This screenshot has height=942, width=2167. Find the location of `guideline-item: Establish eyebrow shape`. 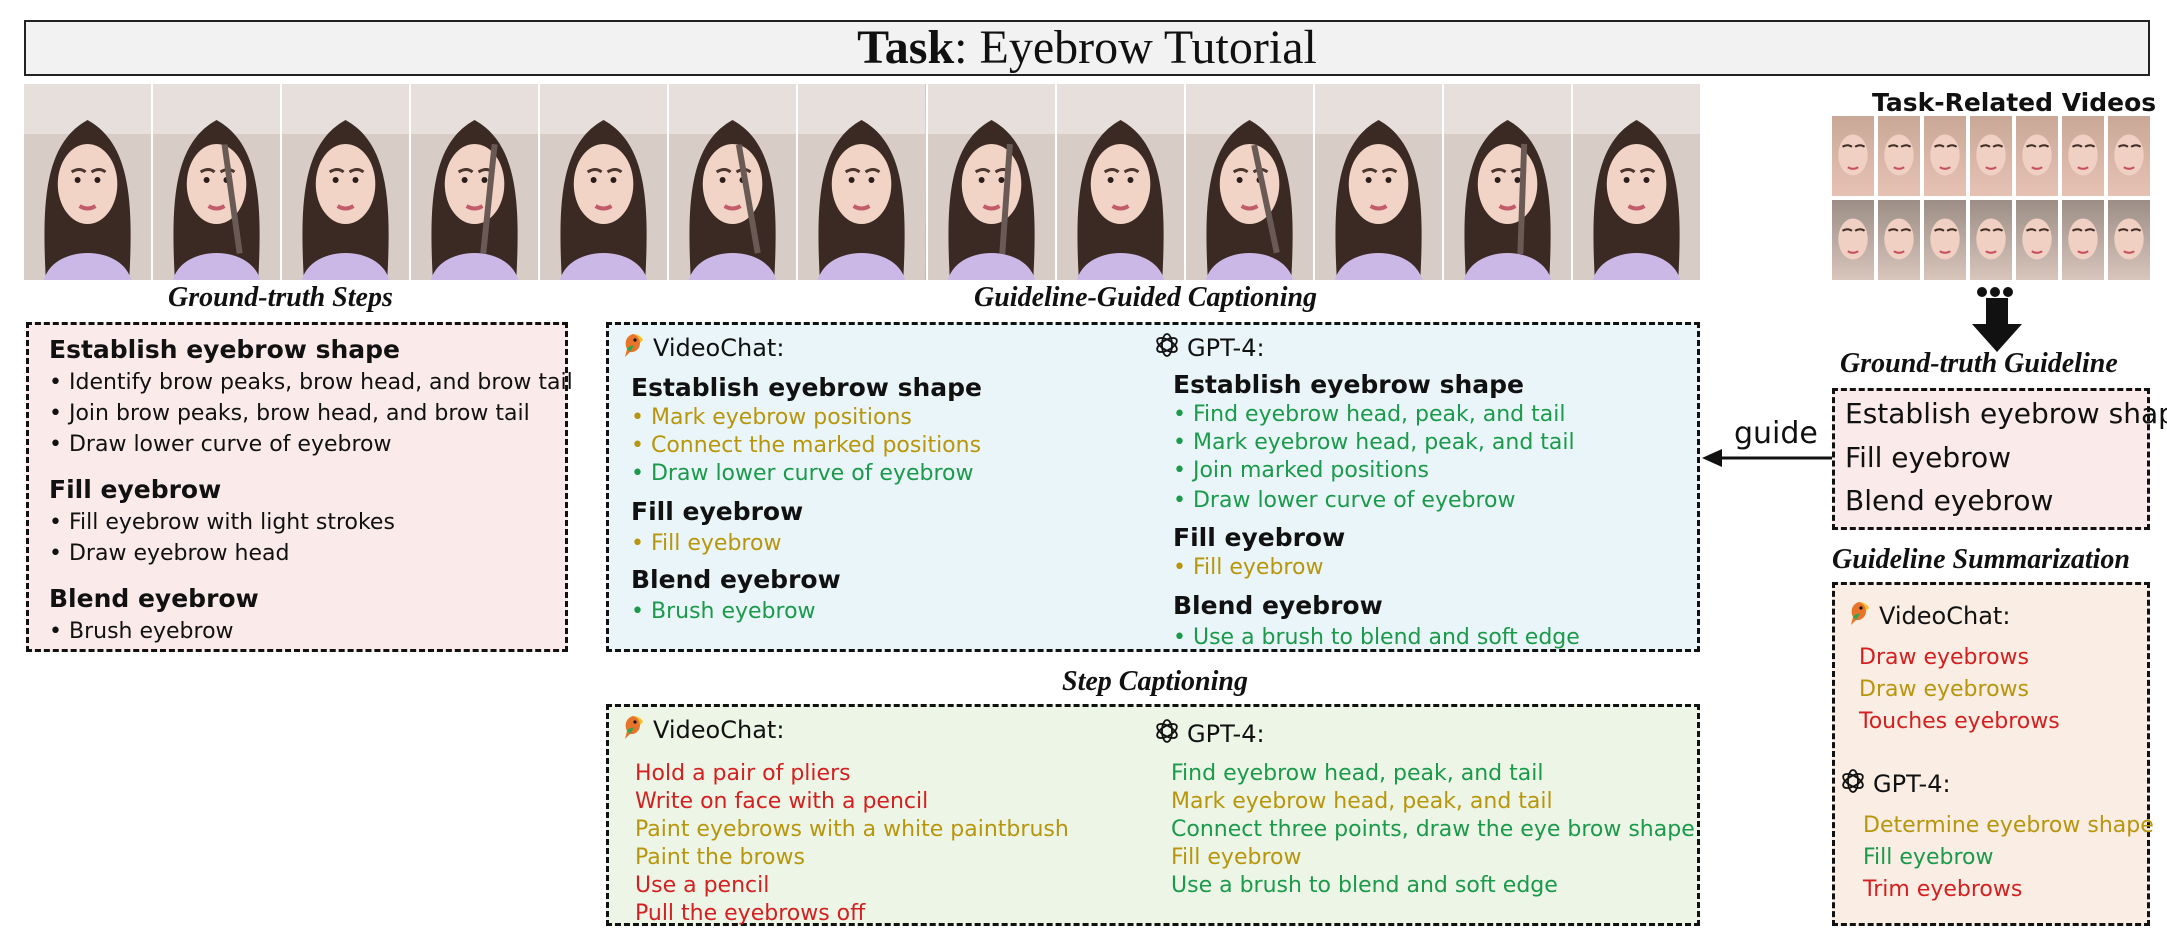

guideline-item: Establish eyebrow shape is located at coordinates (2006, 413).